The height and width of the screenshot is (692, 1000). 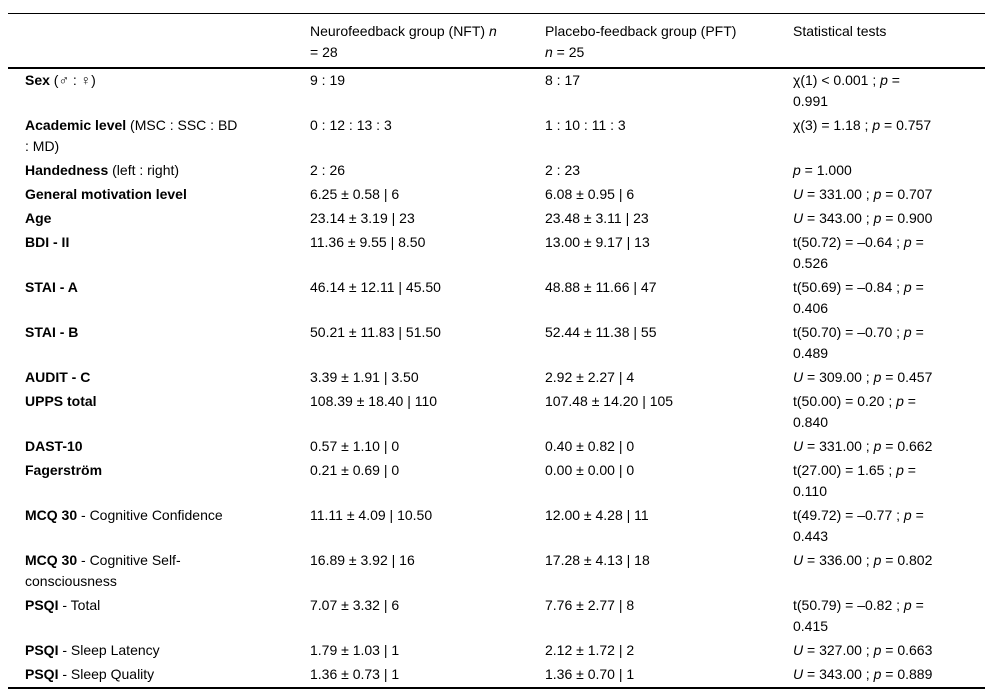 I want to click on stat-test-value: t(50.72) = –0.64 ; p = 0.526, so click(x=858, y=252).